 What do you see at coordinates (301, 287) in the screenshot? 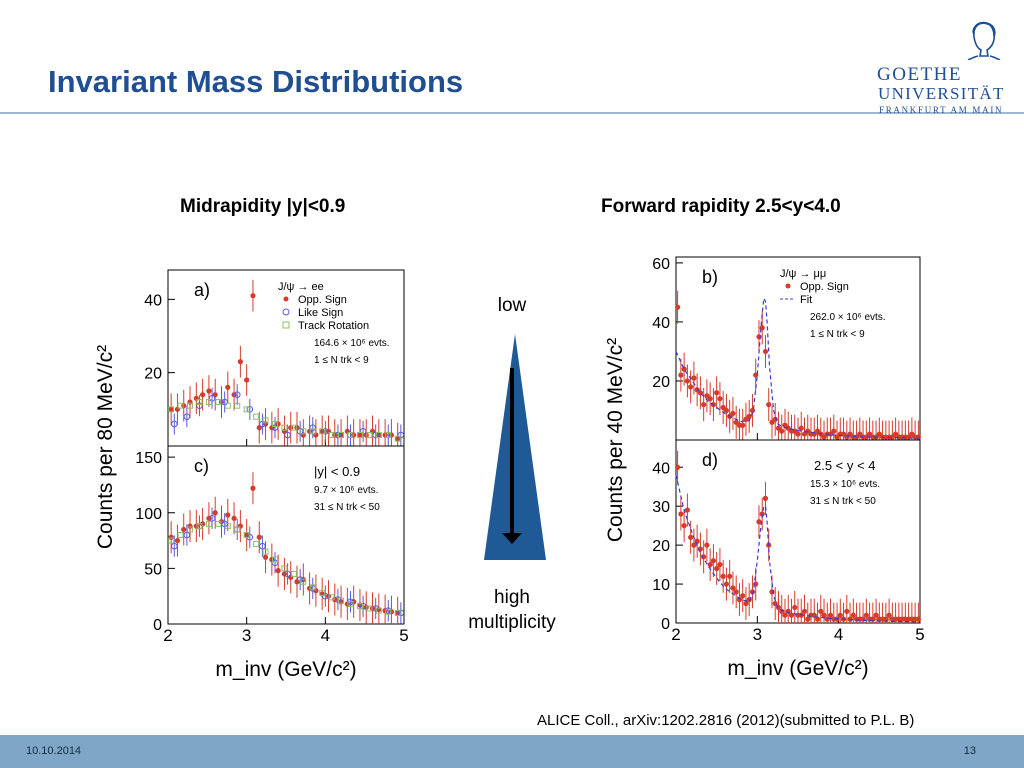
I see `legend-entry: J/ψ → ee` at bounding box center [301, 287].